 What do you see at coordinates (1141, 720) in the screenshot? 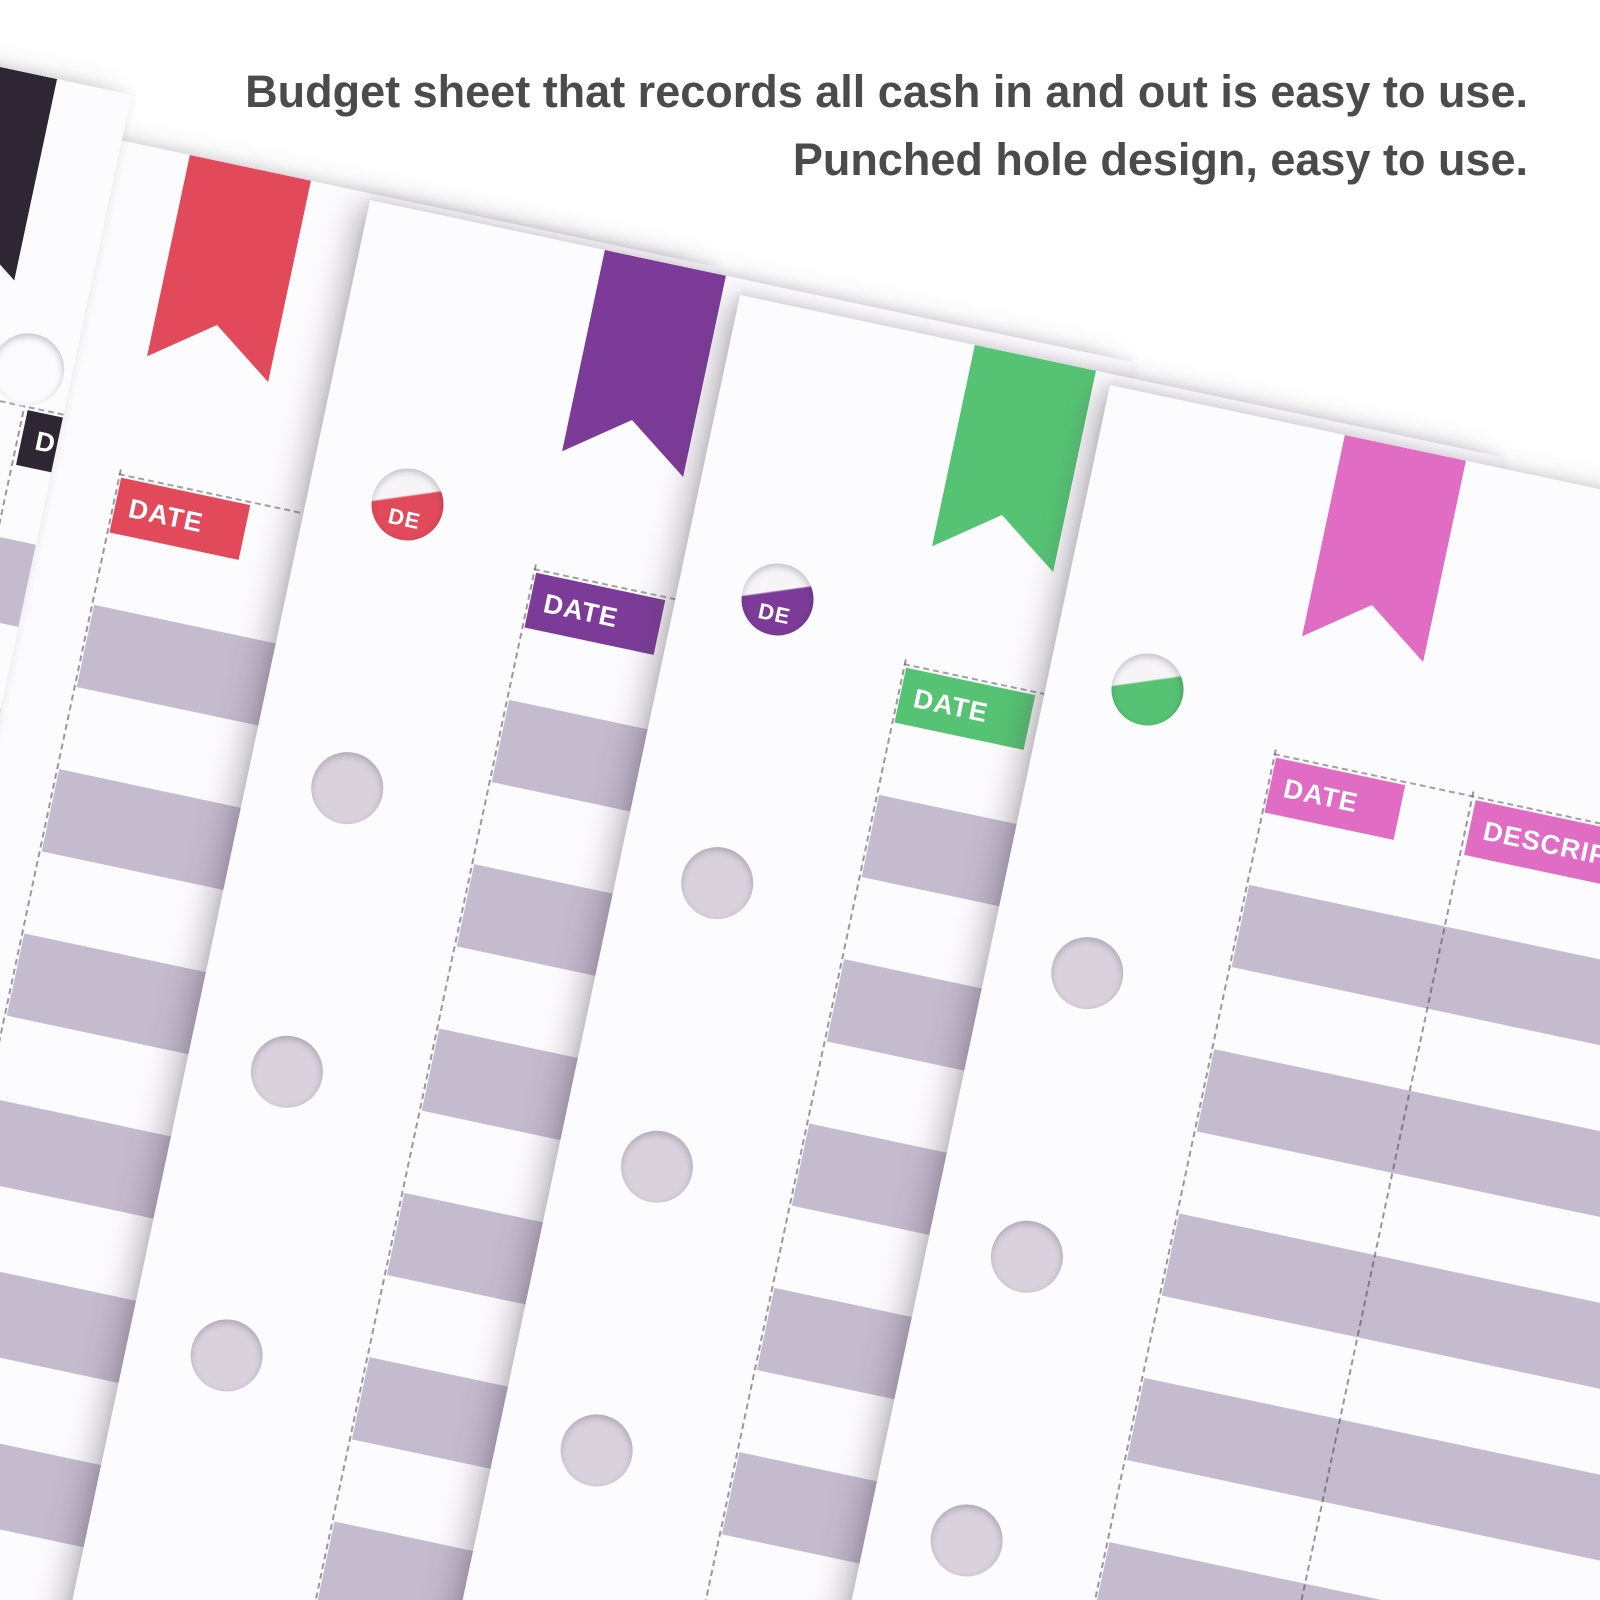
I see `hole-reveal-text` at bounding box center [1141, 720].